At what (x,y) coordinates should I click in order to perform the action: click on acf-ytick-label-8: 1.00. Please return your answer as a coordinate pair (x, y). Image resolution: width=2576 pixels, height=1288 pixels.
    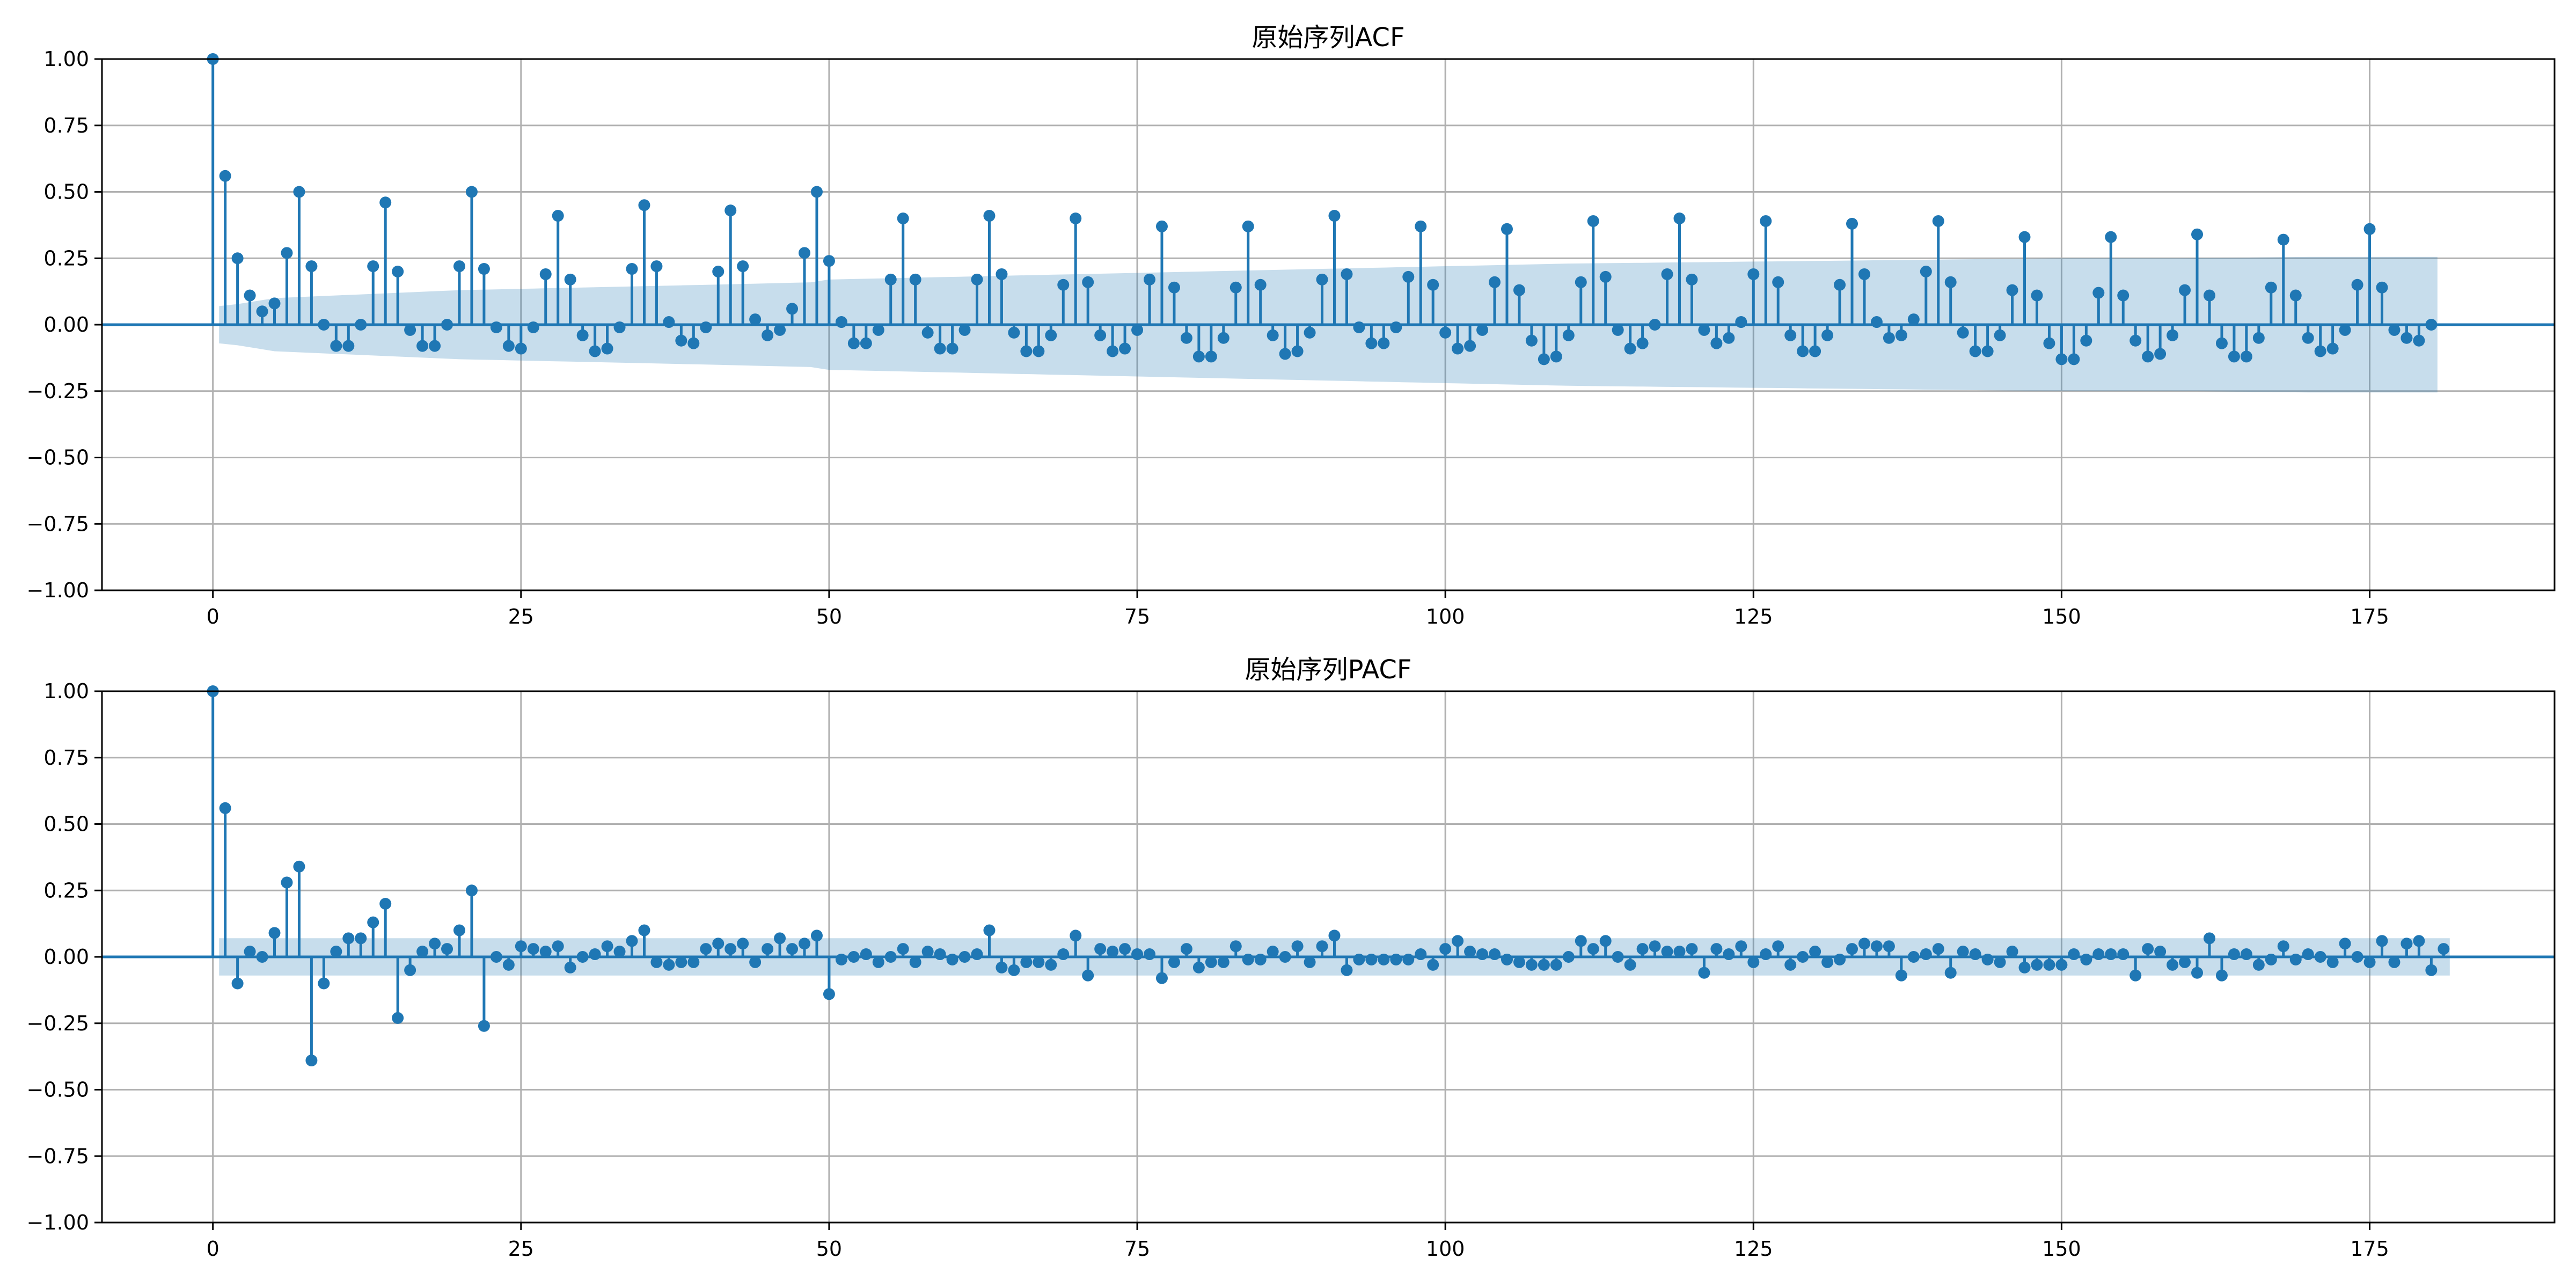
    Looking at the image, I should click on (66, 59).